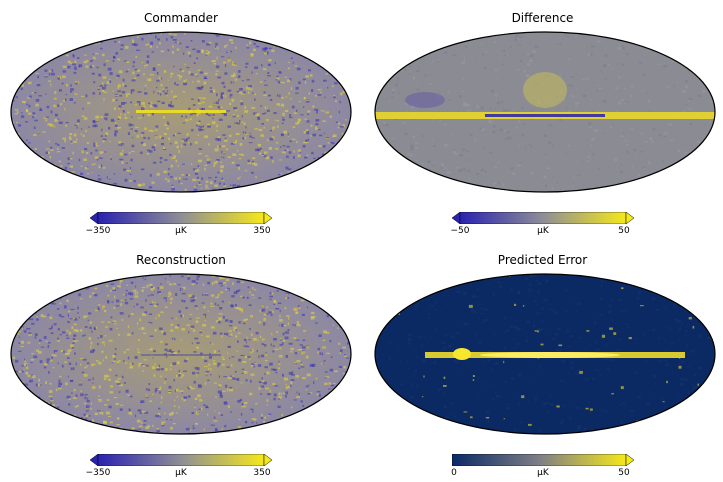 The width and height of the screenshot is (723, 482). Describe the element at coordinates (542, 18) in the screenshot. I see `panel-title: Difference` at that location.